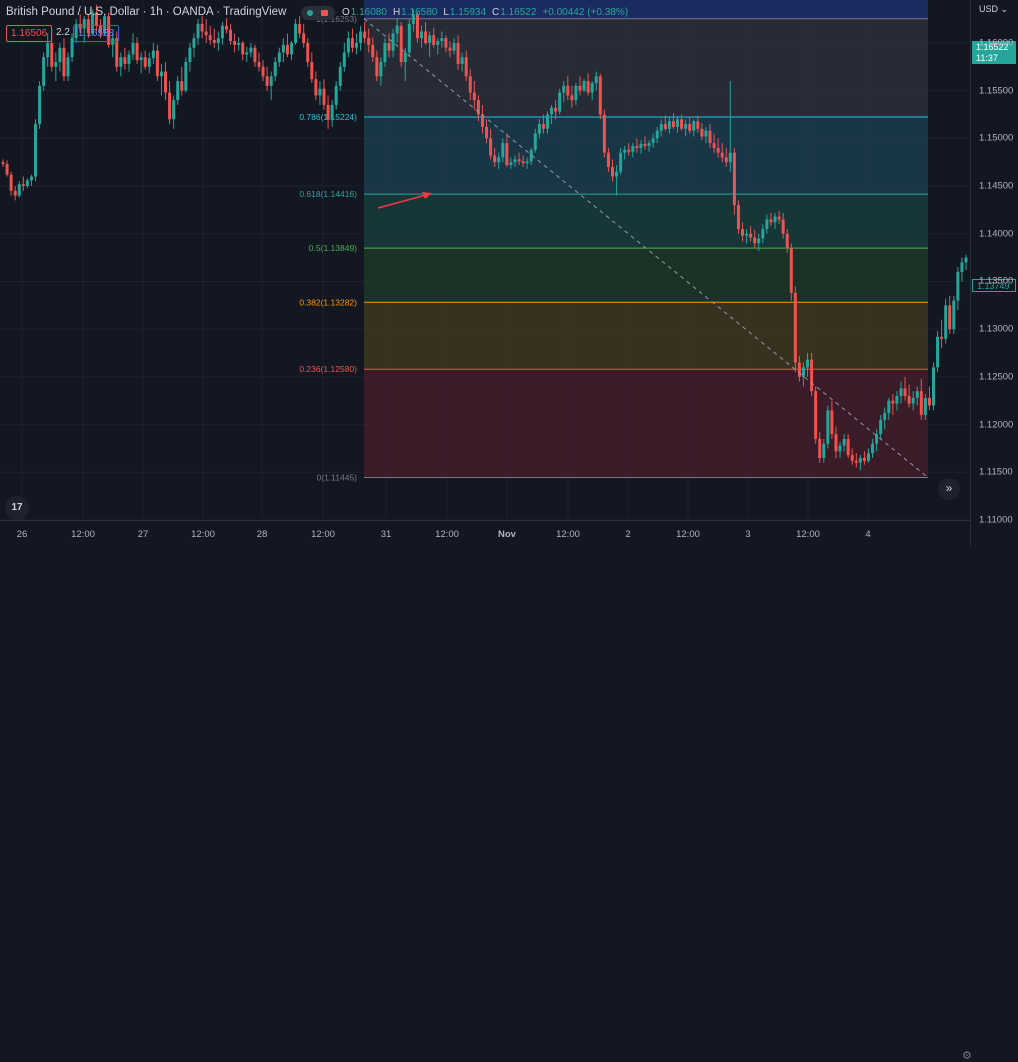  What do you see at coordinates (318, 13) in the screenshot?
I see `market-status-indicator` at bounding box center [318, 13].